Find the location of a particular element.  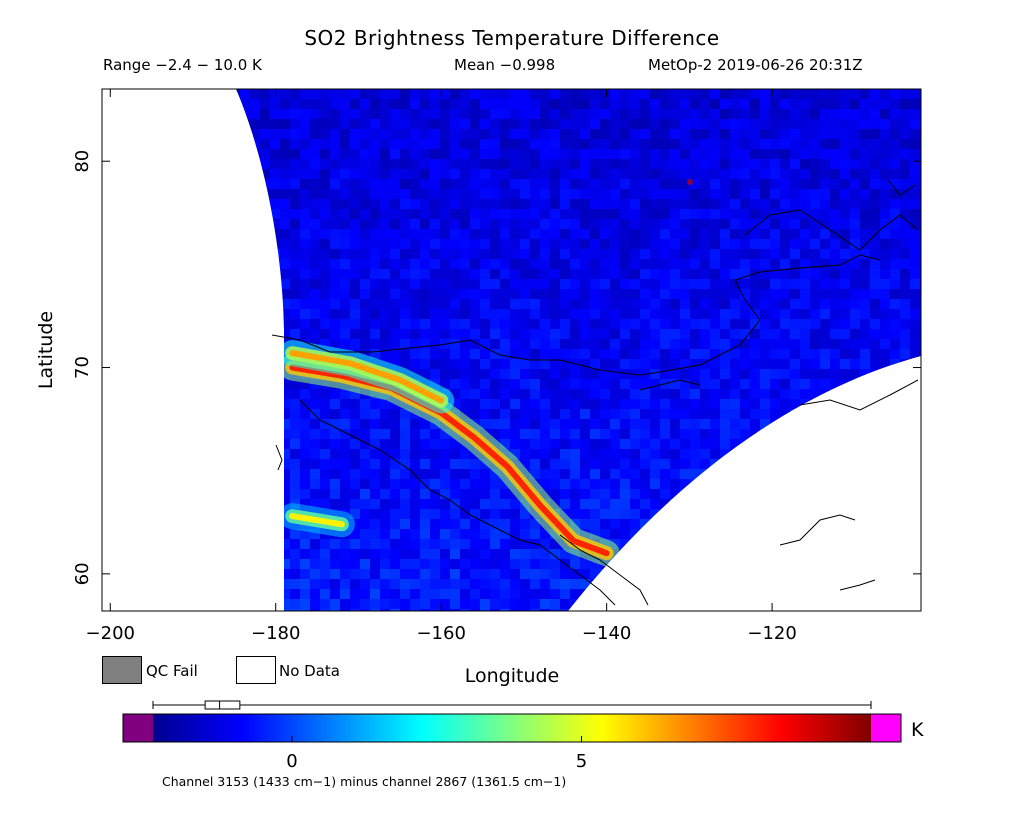

no-data-swatch is located at coordinates (256, 670).